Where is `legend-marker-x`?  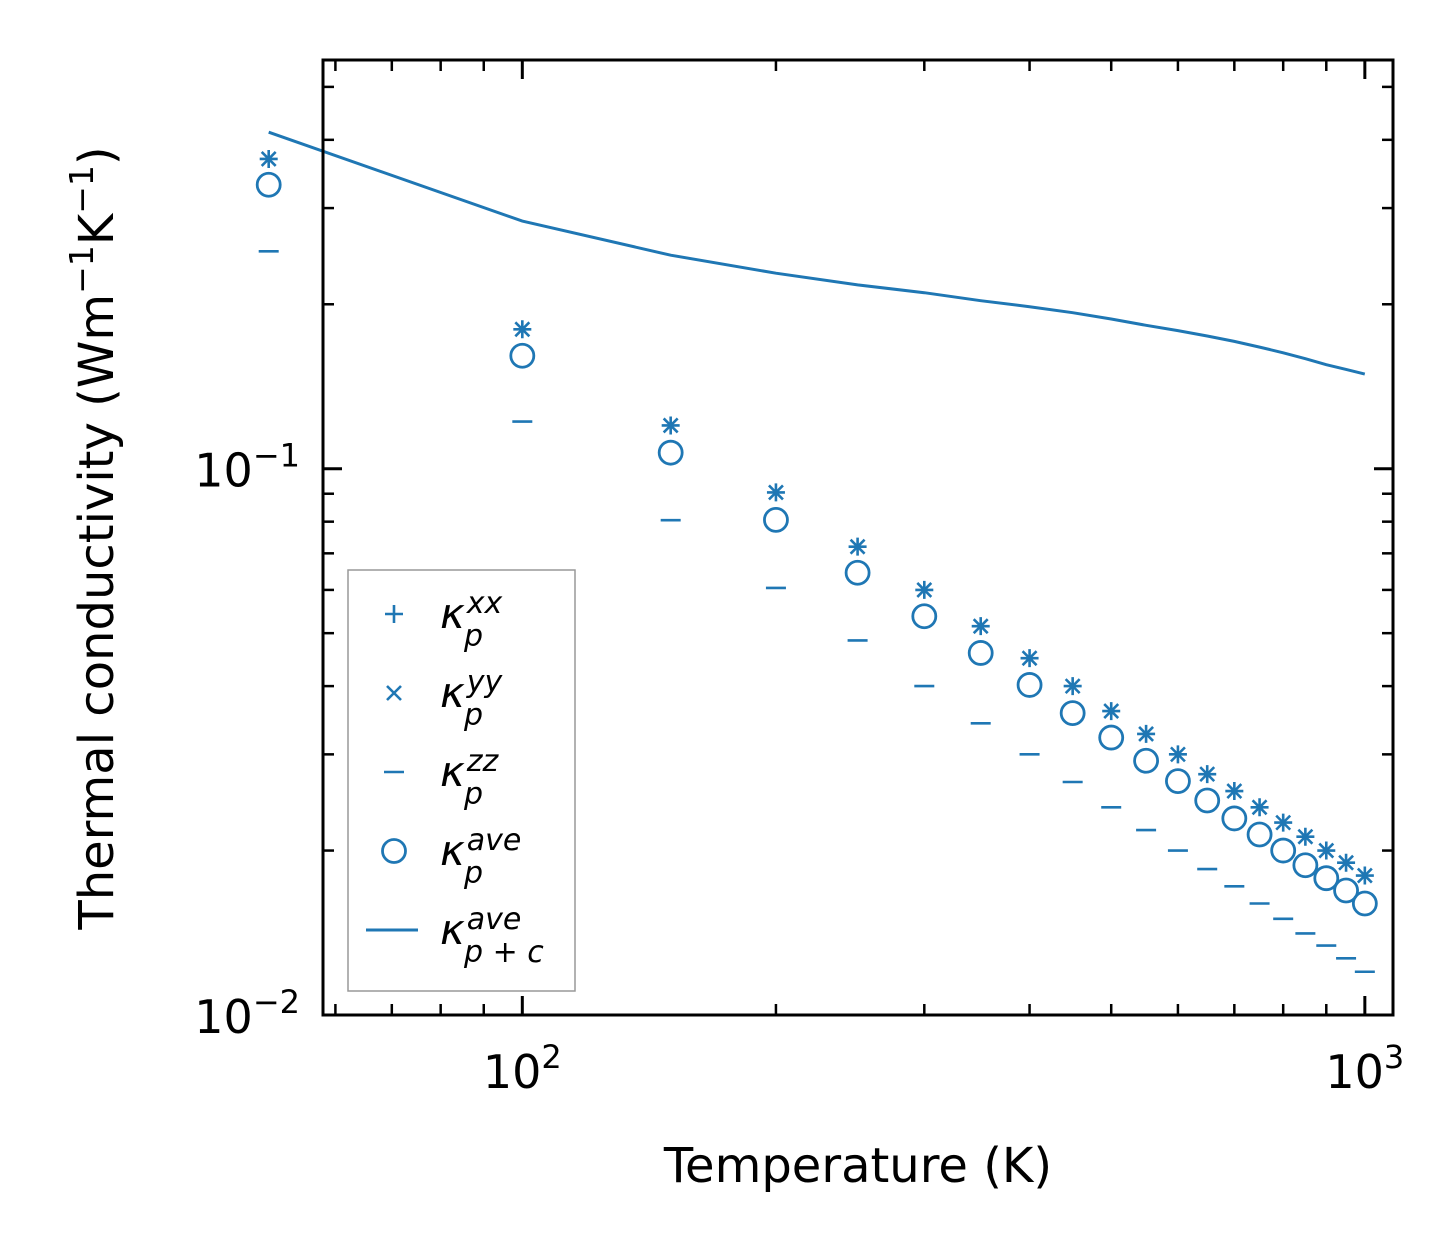 legend-marker-x is located at coordinates (394, 693).